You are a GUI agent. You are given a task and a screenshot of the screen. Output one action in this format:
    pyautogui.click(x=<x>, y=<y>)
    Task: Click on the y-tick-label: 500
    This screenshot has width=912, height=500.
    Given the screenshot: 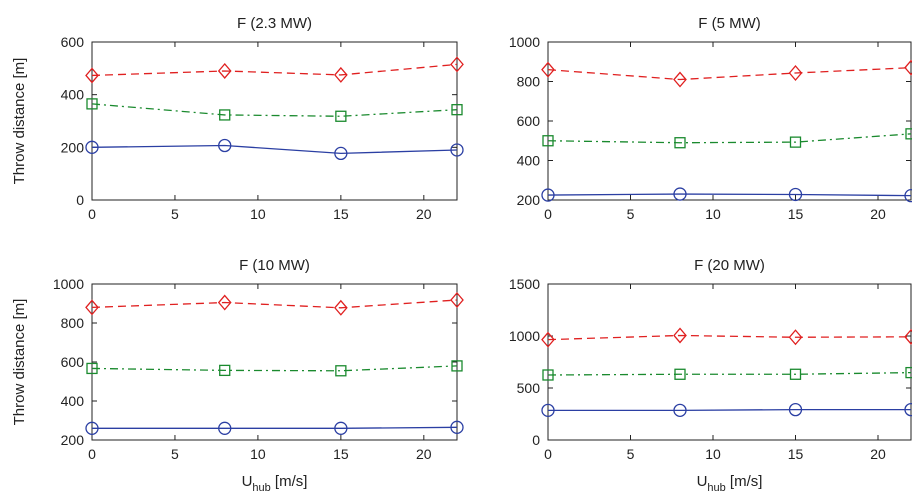 What is the action you would take?
    pyautogui.click(x=529, y=388)
    